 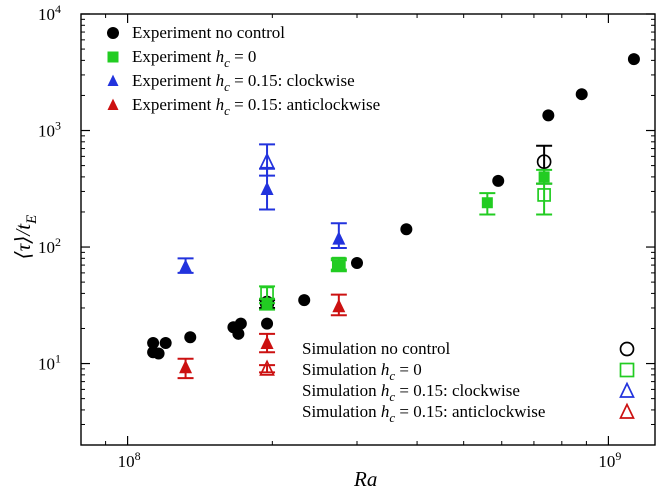 I want to click on legend-label: Simulation no control, so click(x=376, y=348).